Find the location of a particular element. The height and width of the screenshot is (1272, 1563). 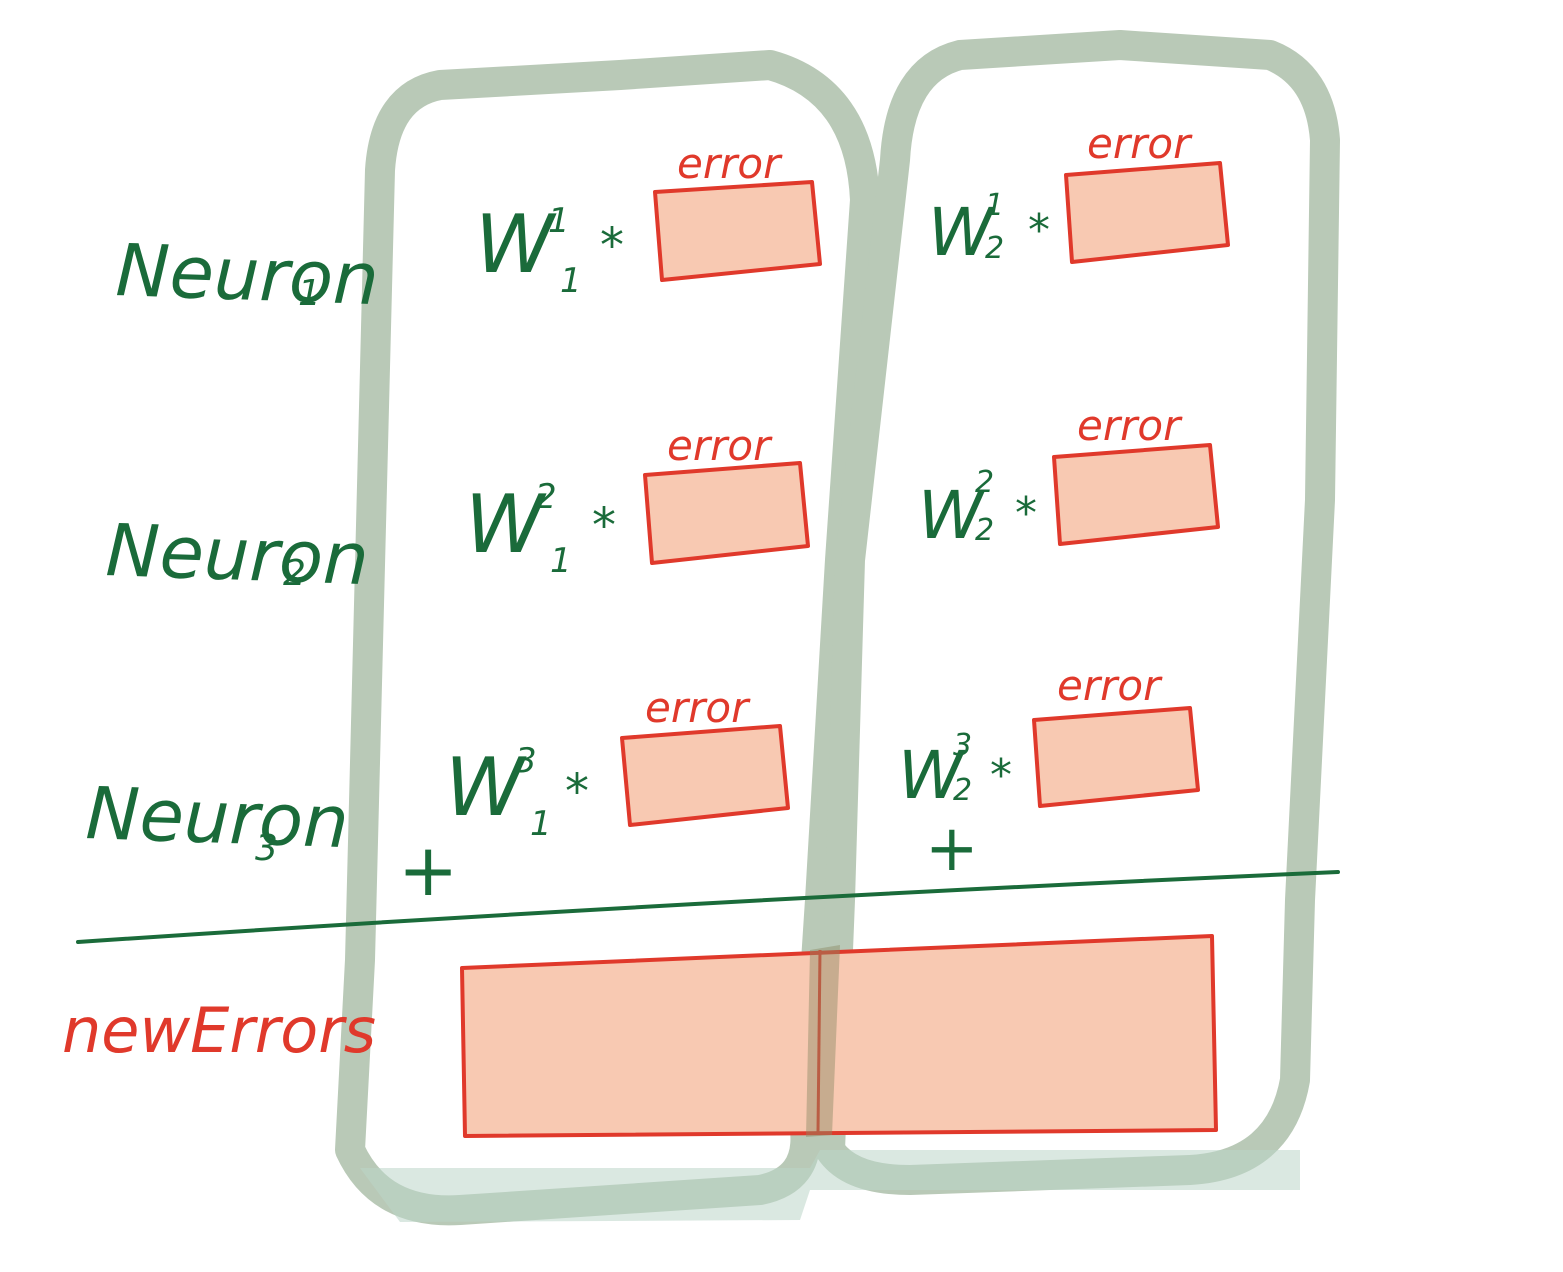

col1-op-1: * is located at coordinates (612, 246).